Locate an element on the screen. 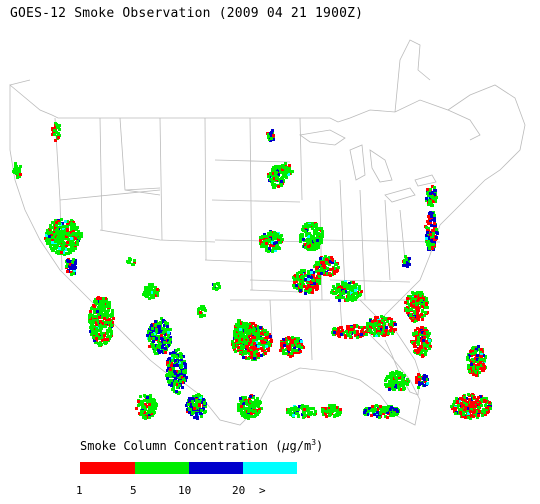  legend-tick-5: 5 is located at coordinates (133, 490).